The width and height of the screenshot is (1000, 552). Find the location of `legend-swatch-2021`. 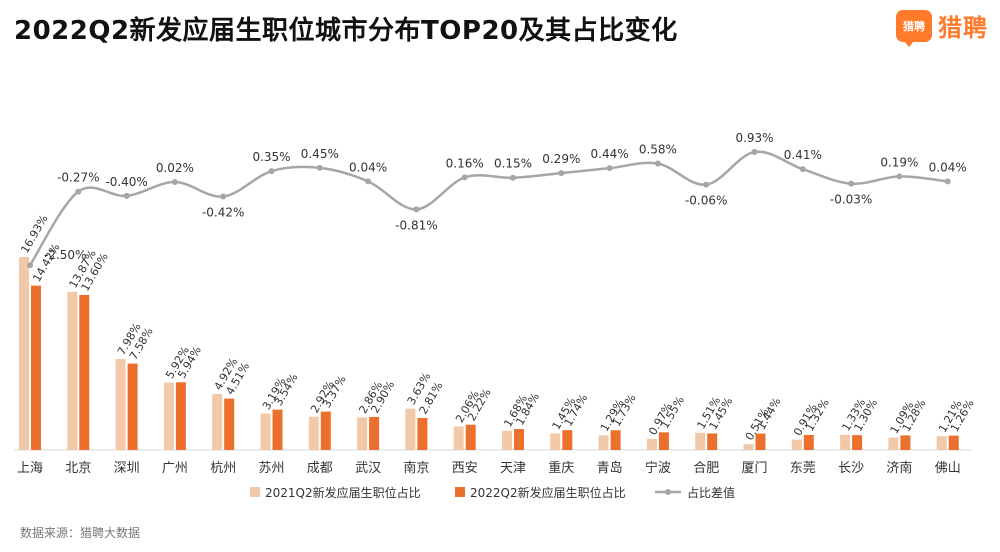

legend-swatch-2021 is located at coordinates (255, 492).